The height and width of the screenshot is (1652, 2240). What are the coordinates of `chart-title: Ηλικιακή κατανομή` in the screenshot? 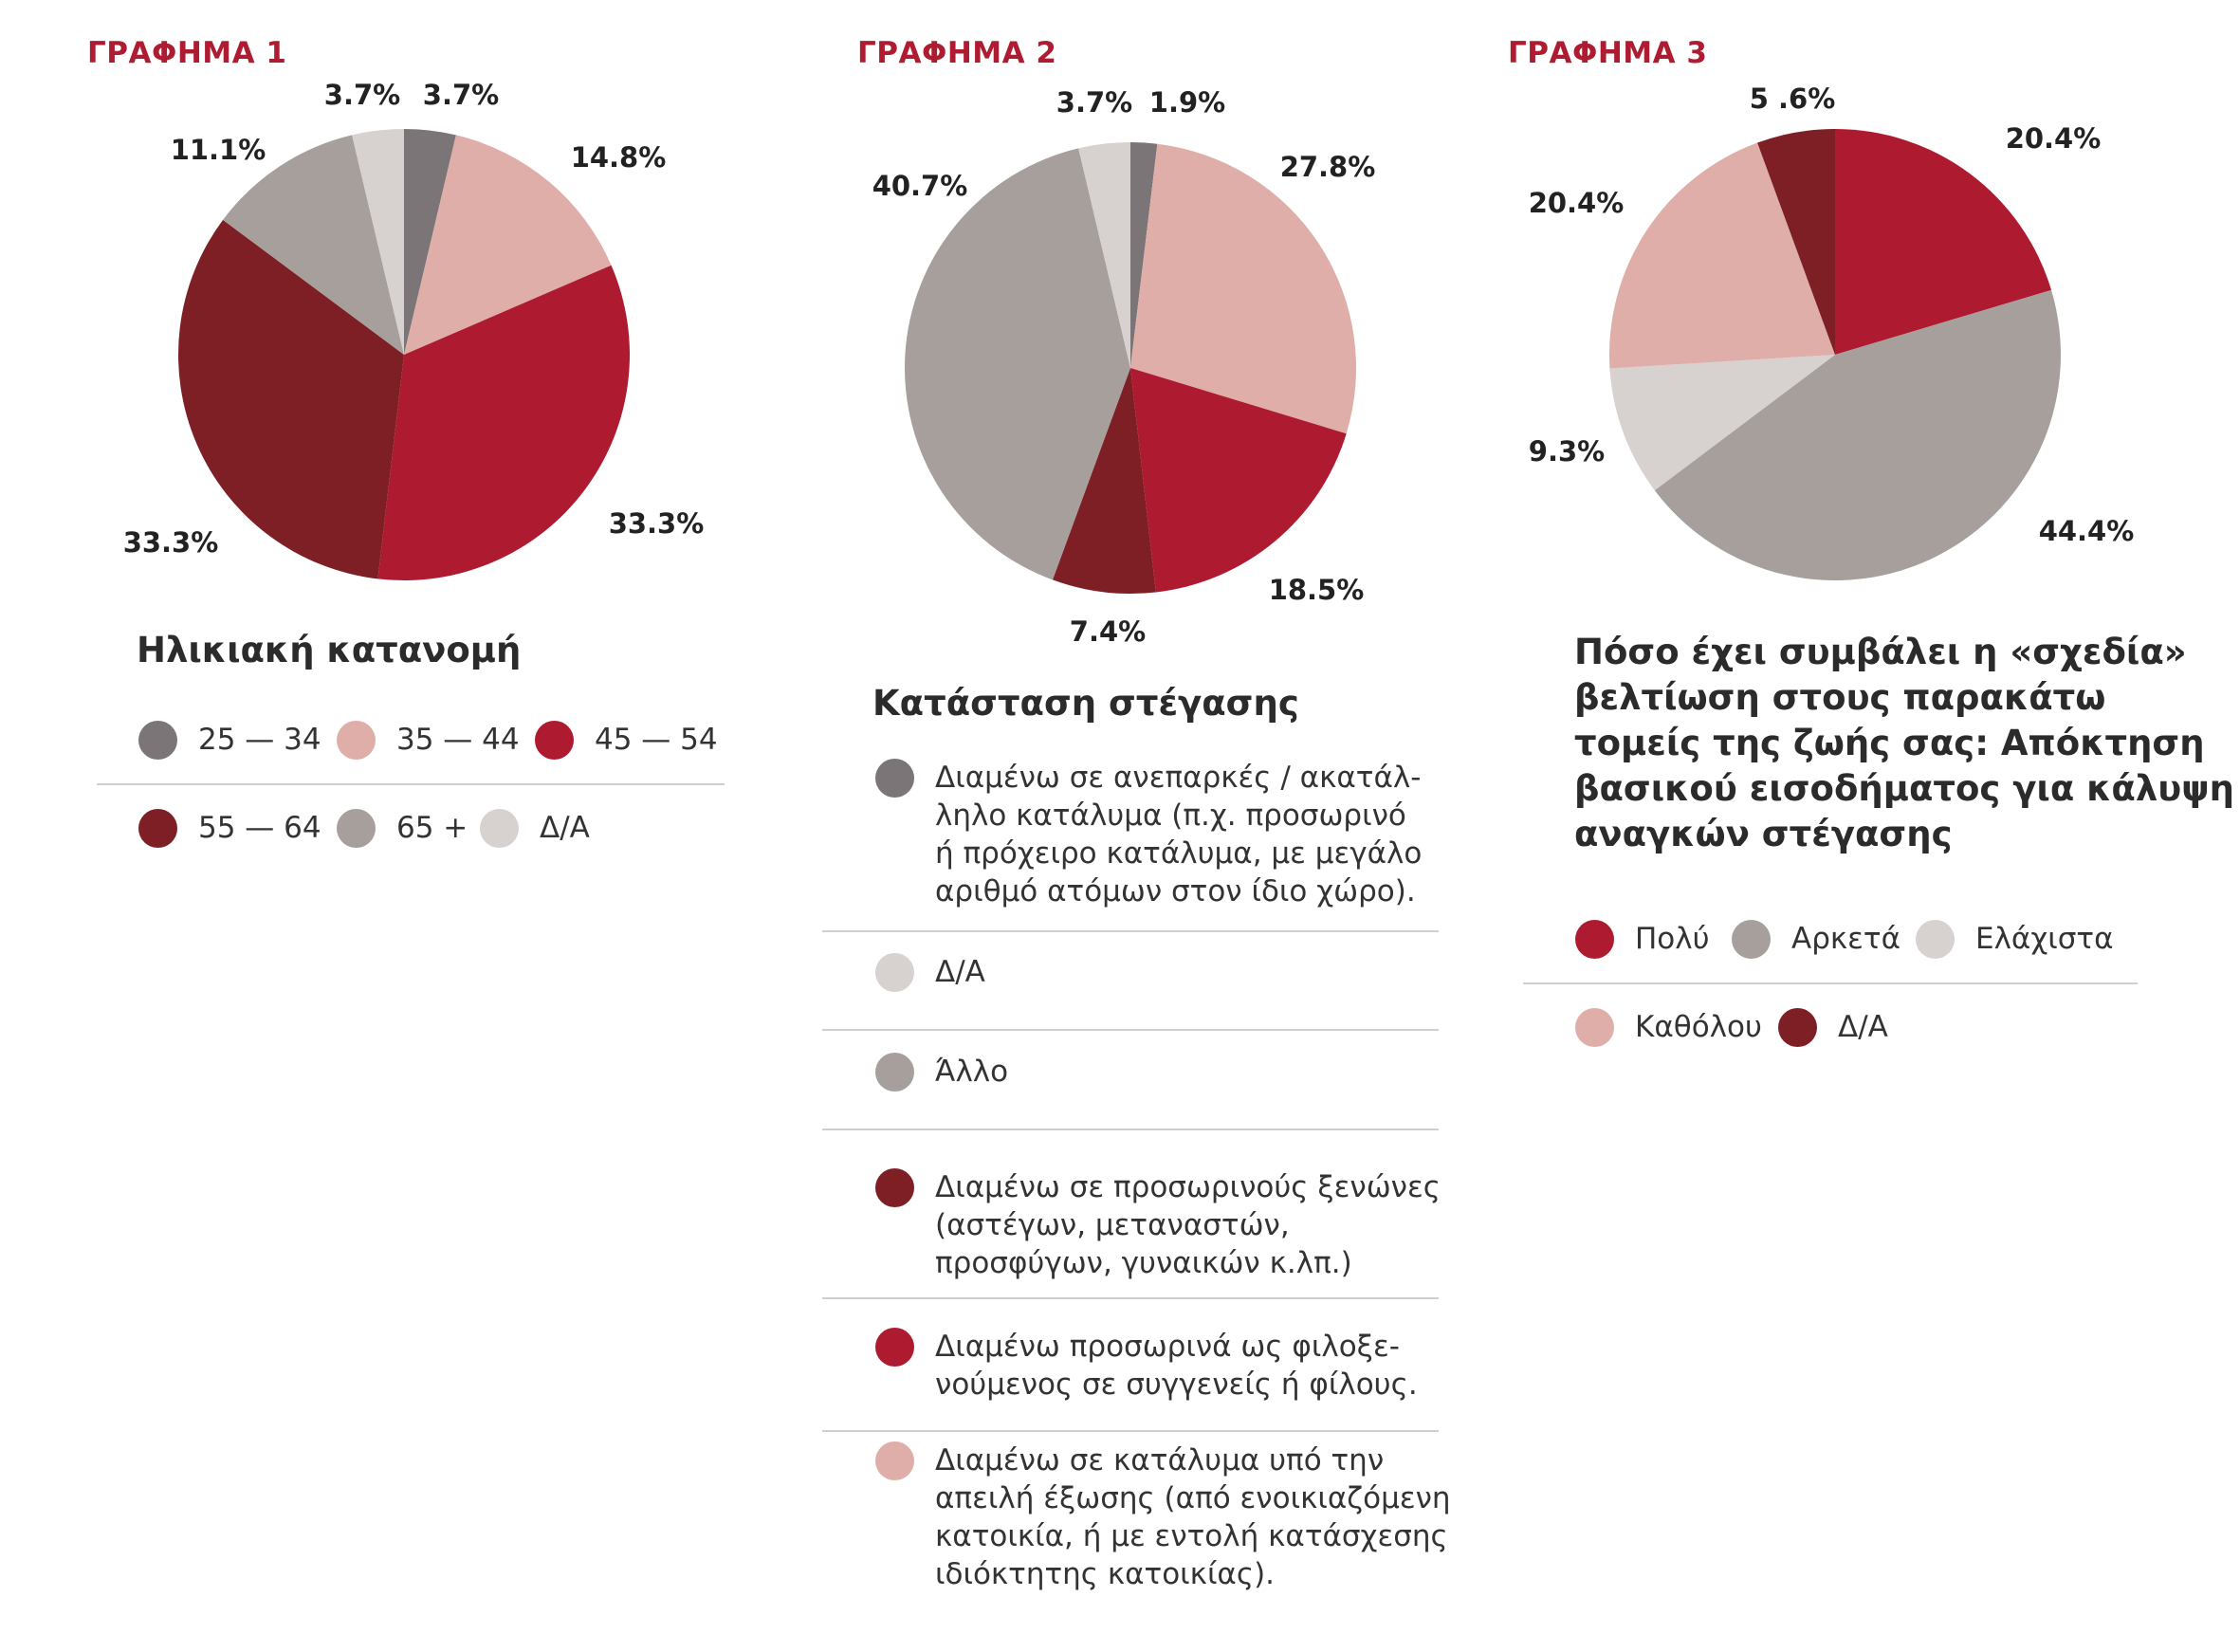 It's located at (329, 650).